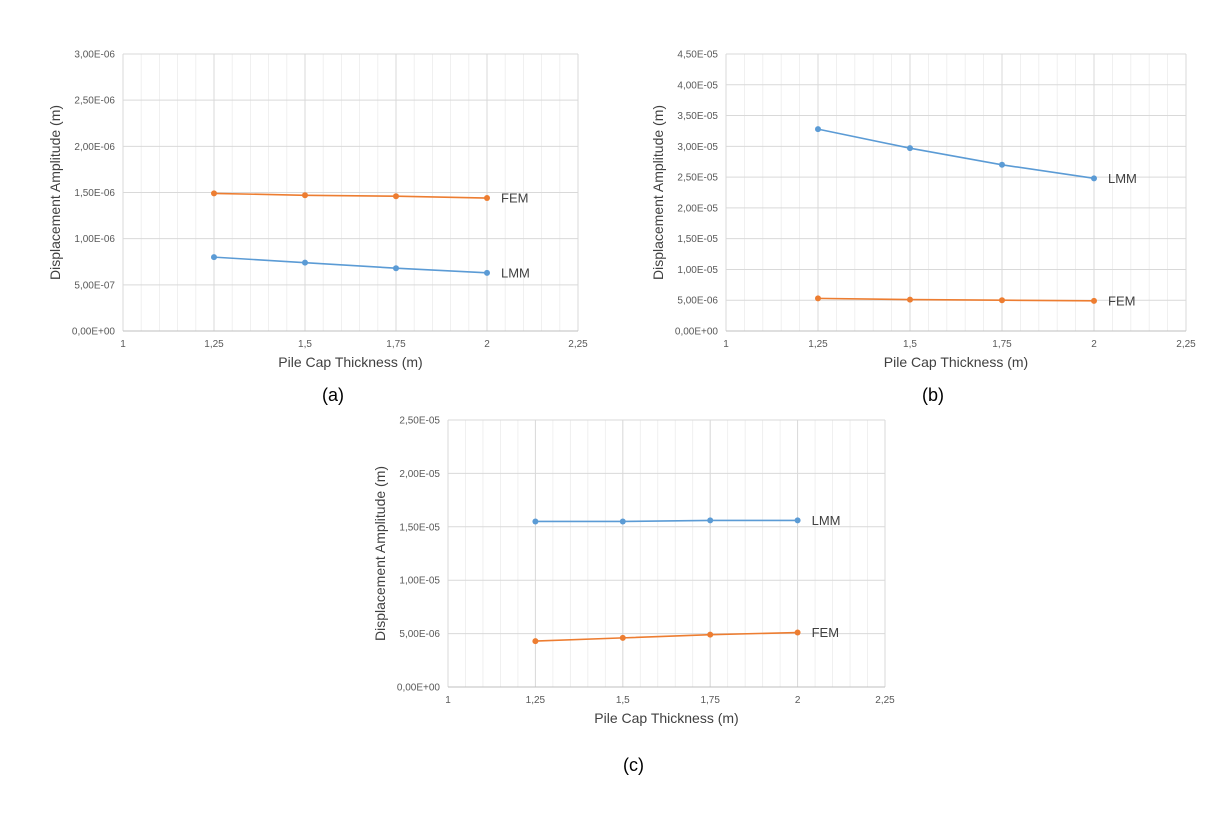 Image resolution: width=1225 pixels, height=820 pixels. What do you see at coordinates (697, 116) in the screenshot?
I see `y-tick-label: 3,50E-05` at bounding box center [697, 116].